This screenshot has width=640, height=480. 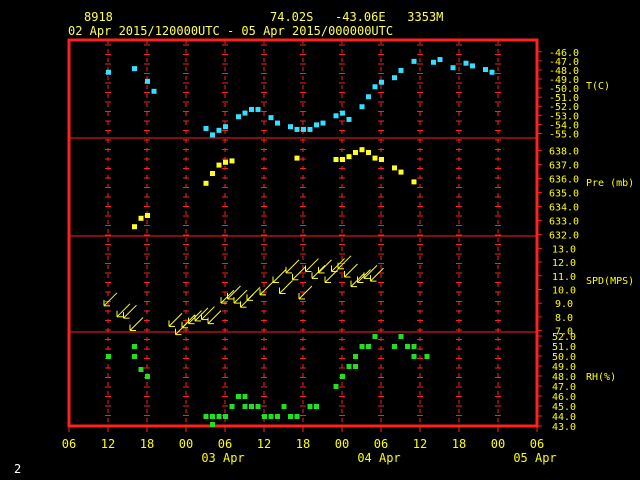 What do you see at coordinates (564, 71) in the screenshot?
I see `y-tick-label: -48.0` at bounding box center [564, 71].